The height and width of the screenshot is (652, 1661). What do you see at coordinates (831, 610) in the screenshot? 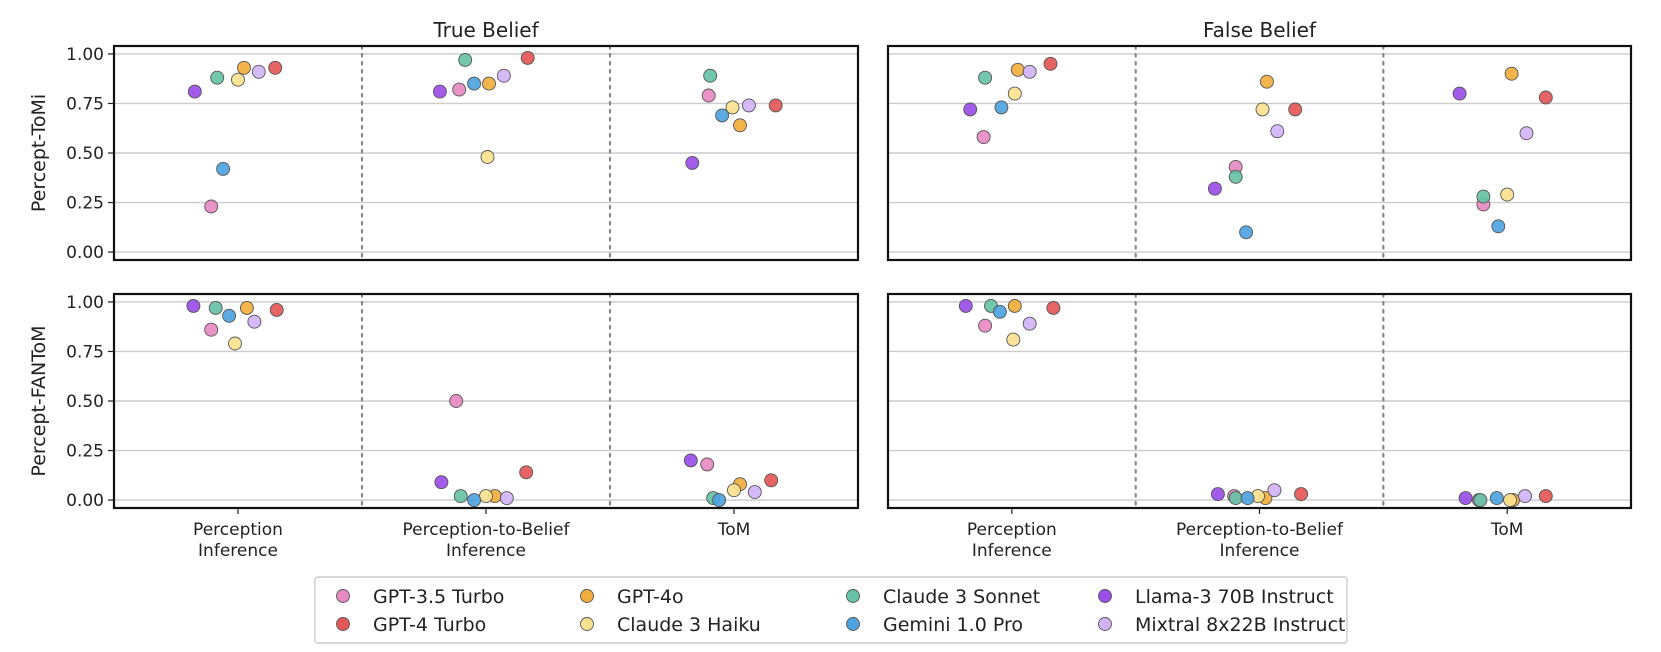
I see `legend-box` at bounding box center [831, 610].